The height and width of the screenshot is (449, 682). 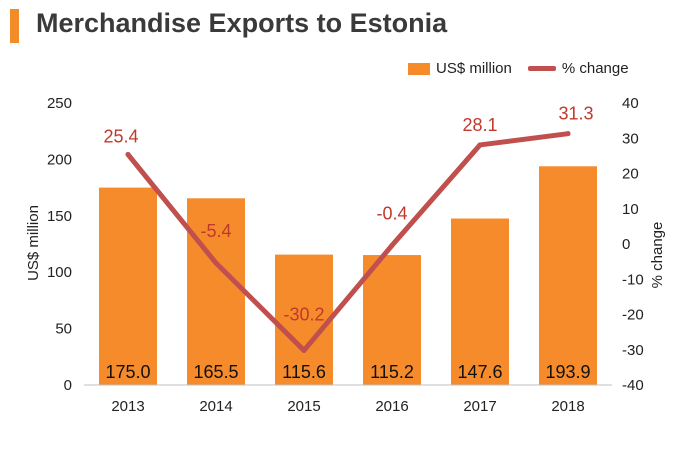 I want to click on right-tick-label: 10, so click(x=630, y=209).